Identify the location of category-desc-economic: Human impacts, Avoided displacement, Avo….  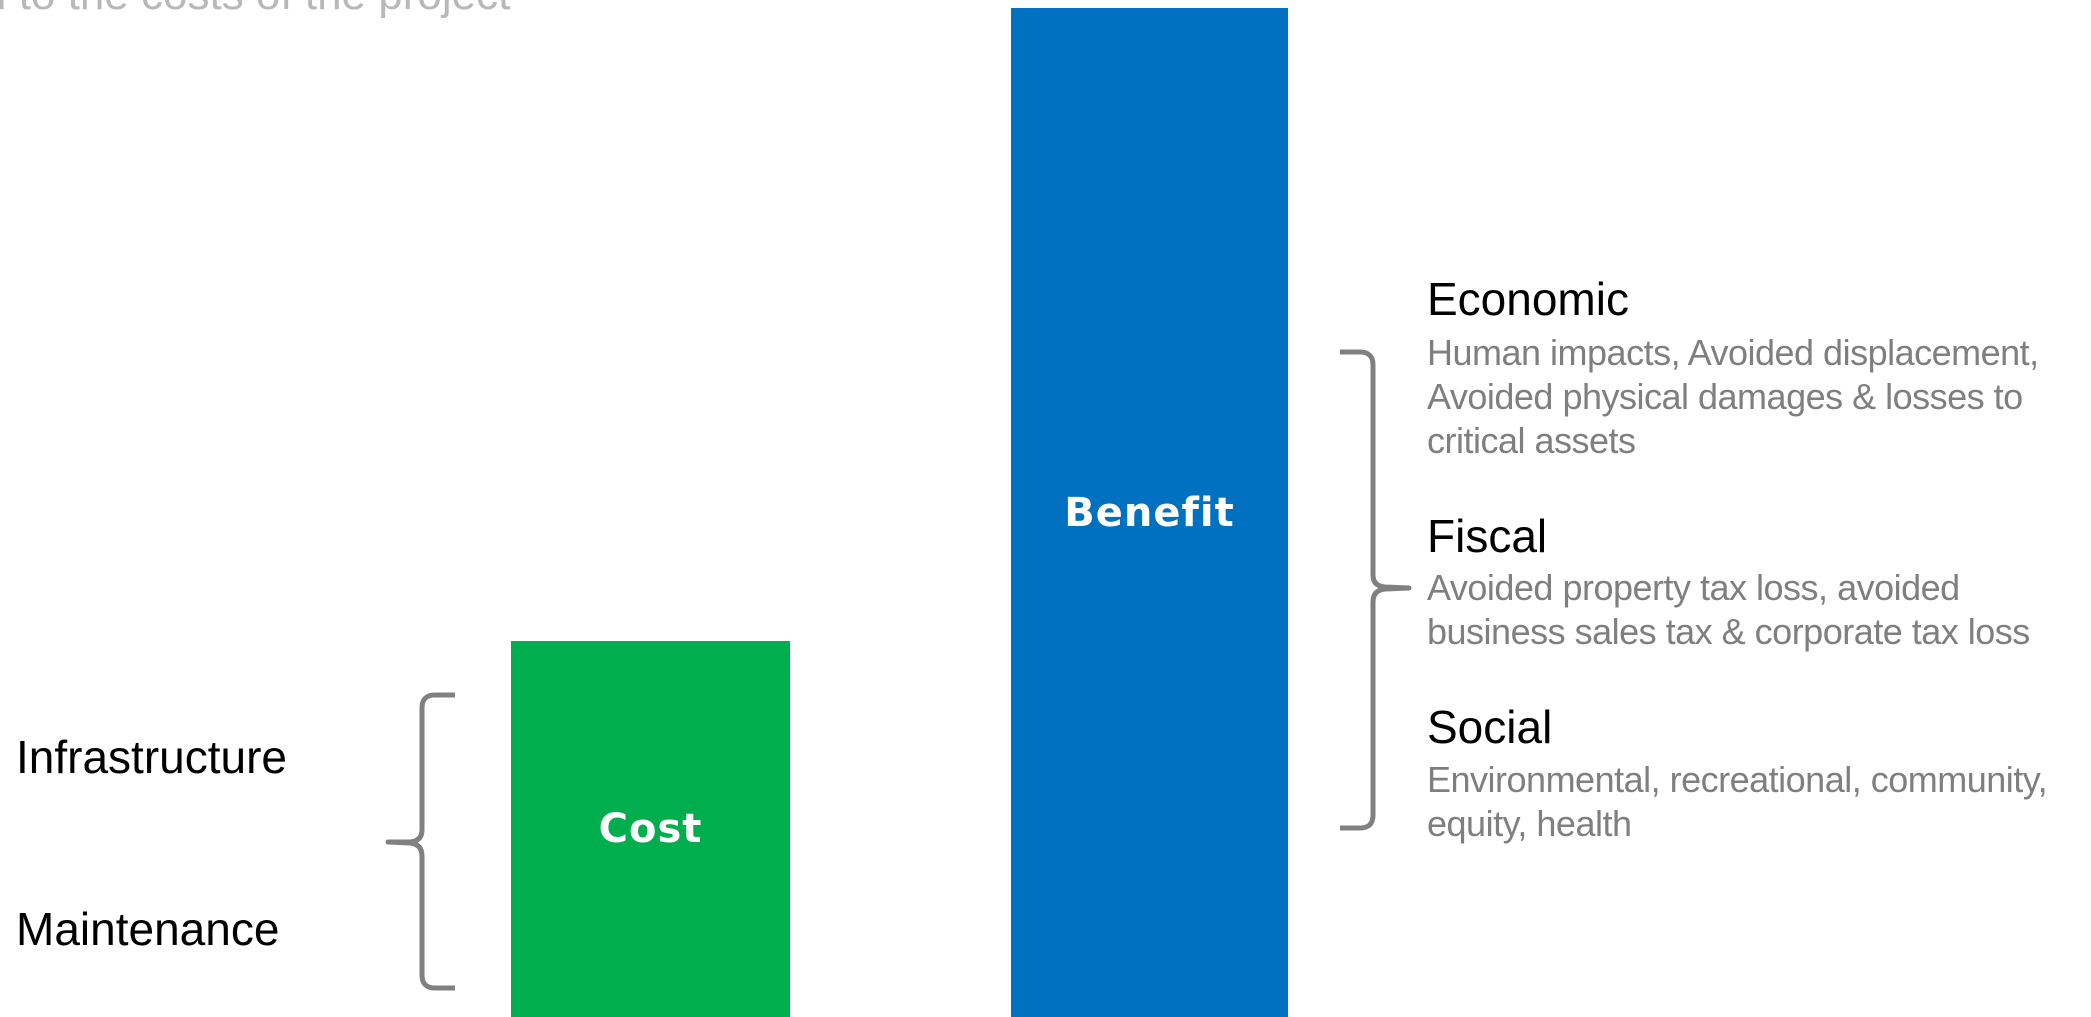
(1733, 396).